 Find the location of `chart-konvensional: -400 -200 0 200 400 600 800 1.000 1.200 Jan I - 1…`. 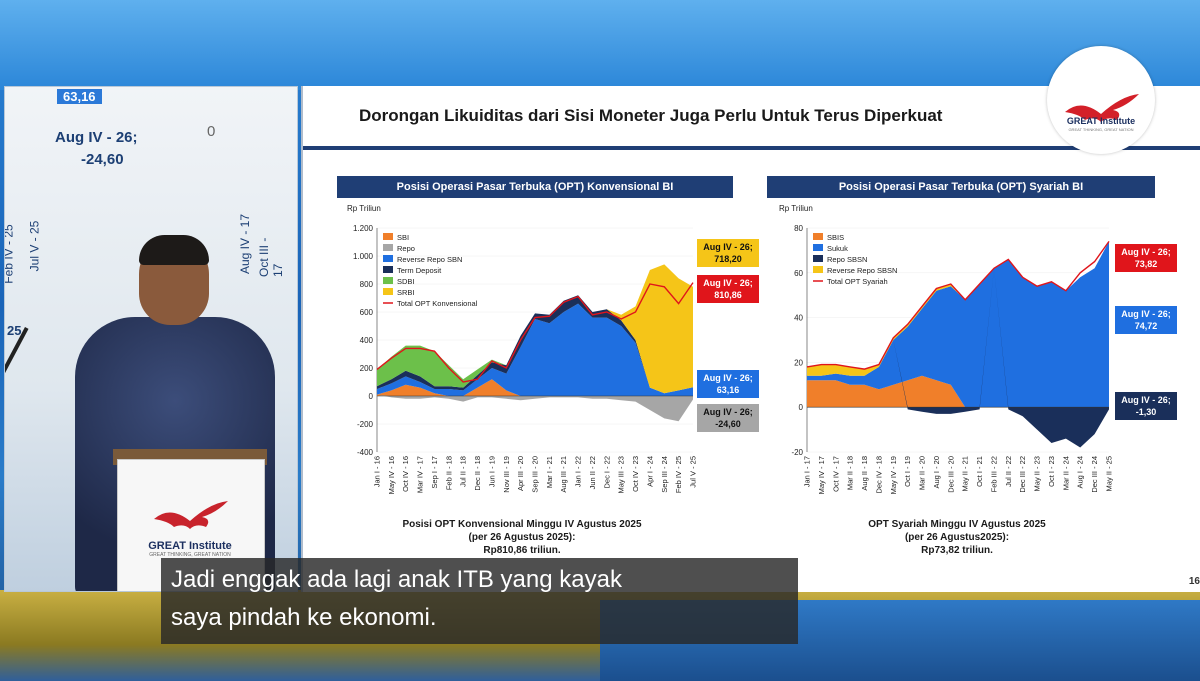

chart-konvensional: -400 -200 0 200 400 600 800 1.000 1.200 Jan I - 1… is located at coordinates (525, 359).